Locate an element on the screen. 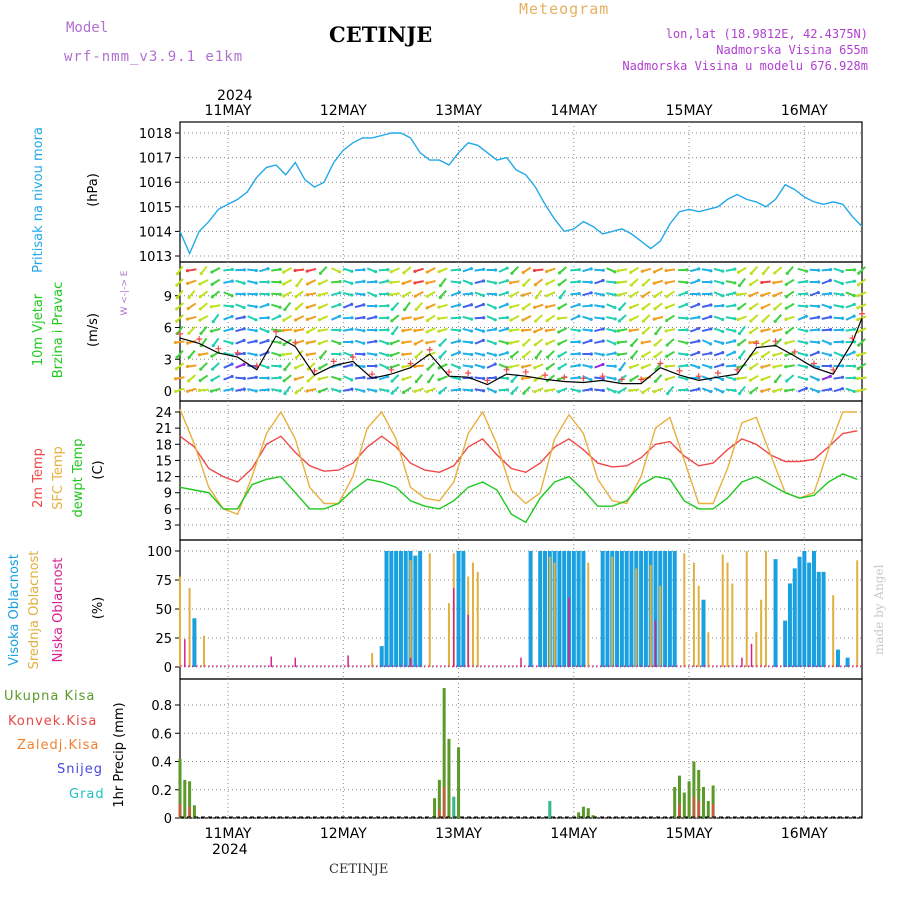 Image resolution: width=900 pixels, height=900 pixels. temp-label-3: dewpt Temp is located at coordinates (78, 477).